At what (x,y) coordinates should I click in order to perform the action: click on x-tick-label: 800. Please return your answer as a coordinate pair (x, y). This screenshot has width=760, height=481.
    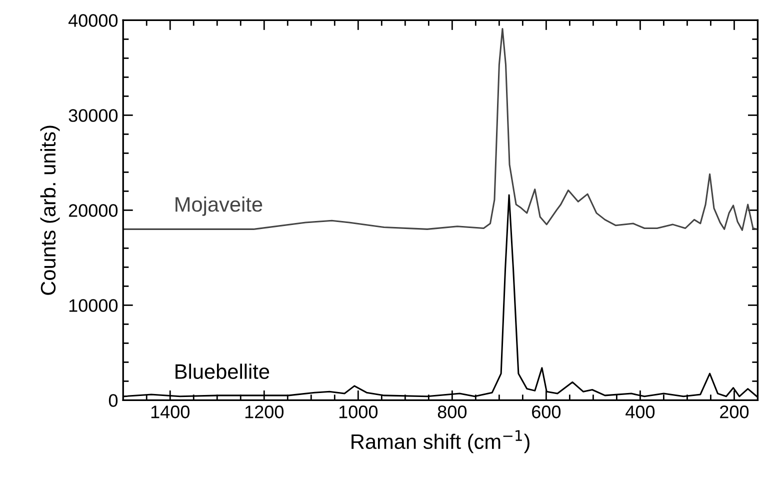
    Looking at the image, I should click on (452, 412).